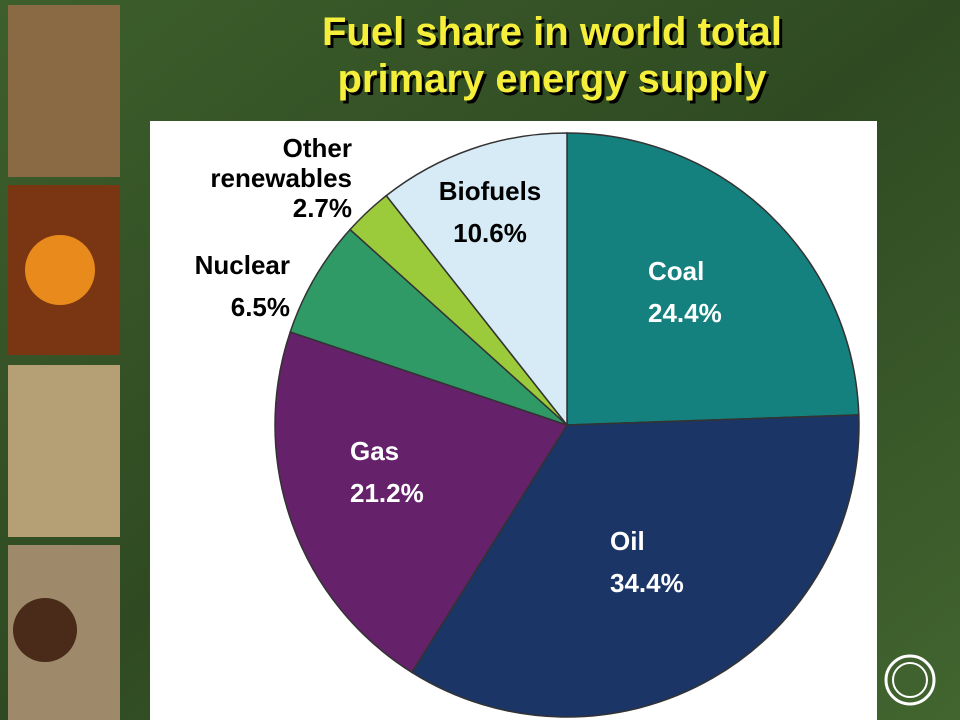 The image size is (960, 725). Describe the element at coordinates (627, 541) in the screenshot. I see `category-label: Oil` at that location.